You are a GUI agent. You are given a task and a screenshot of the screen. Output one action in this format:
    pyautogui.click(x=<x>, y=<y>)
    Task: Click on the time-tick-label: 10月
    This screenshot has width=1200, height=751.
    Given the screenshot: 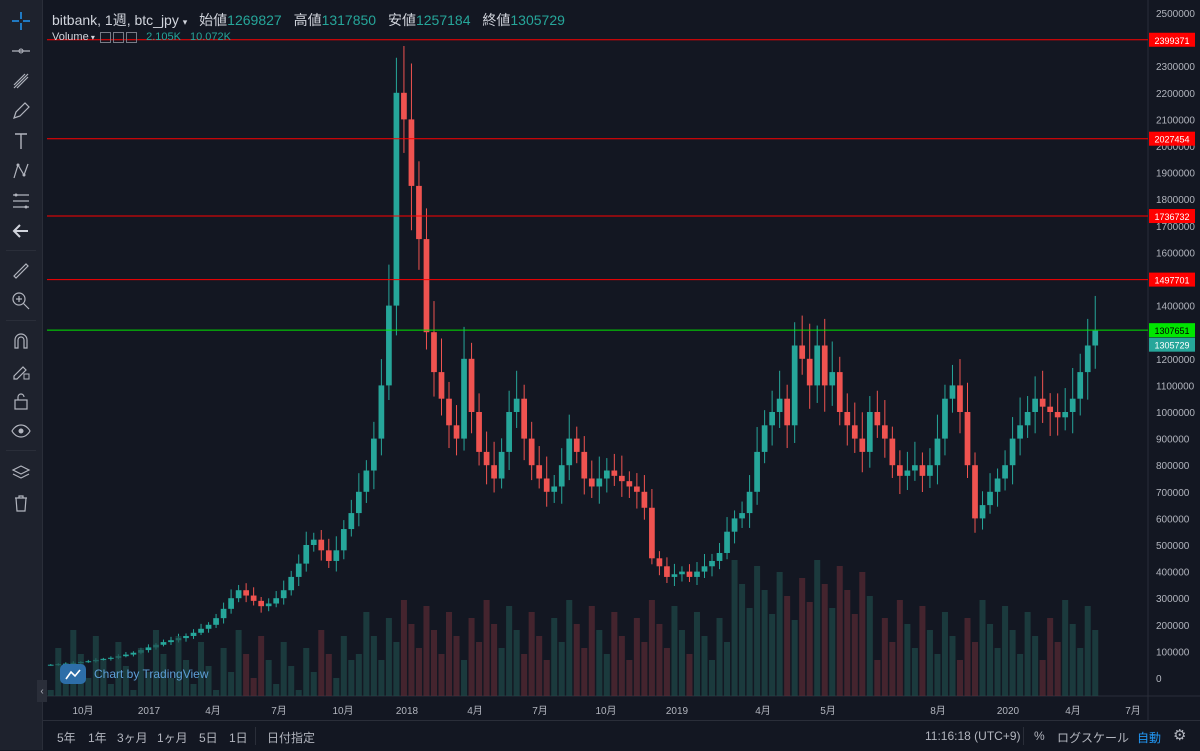 What is the action you would take?
    pyautogui.click(x=605, y=711)
    